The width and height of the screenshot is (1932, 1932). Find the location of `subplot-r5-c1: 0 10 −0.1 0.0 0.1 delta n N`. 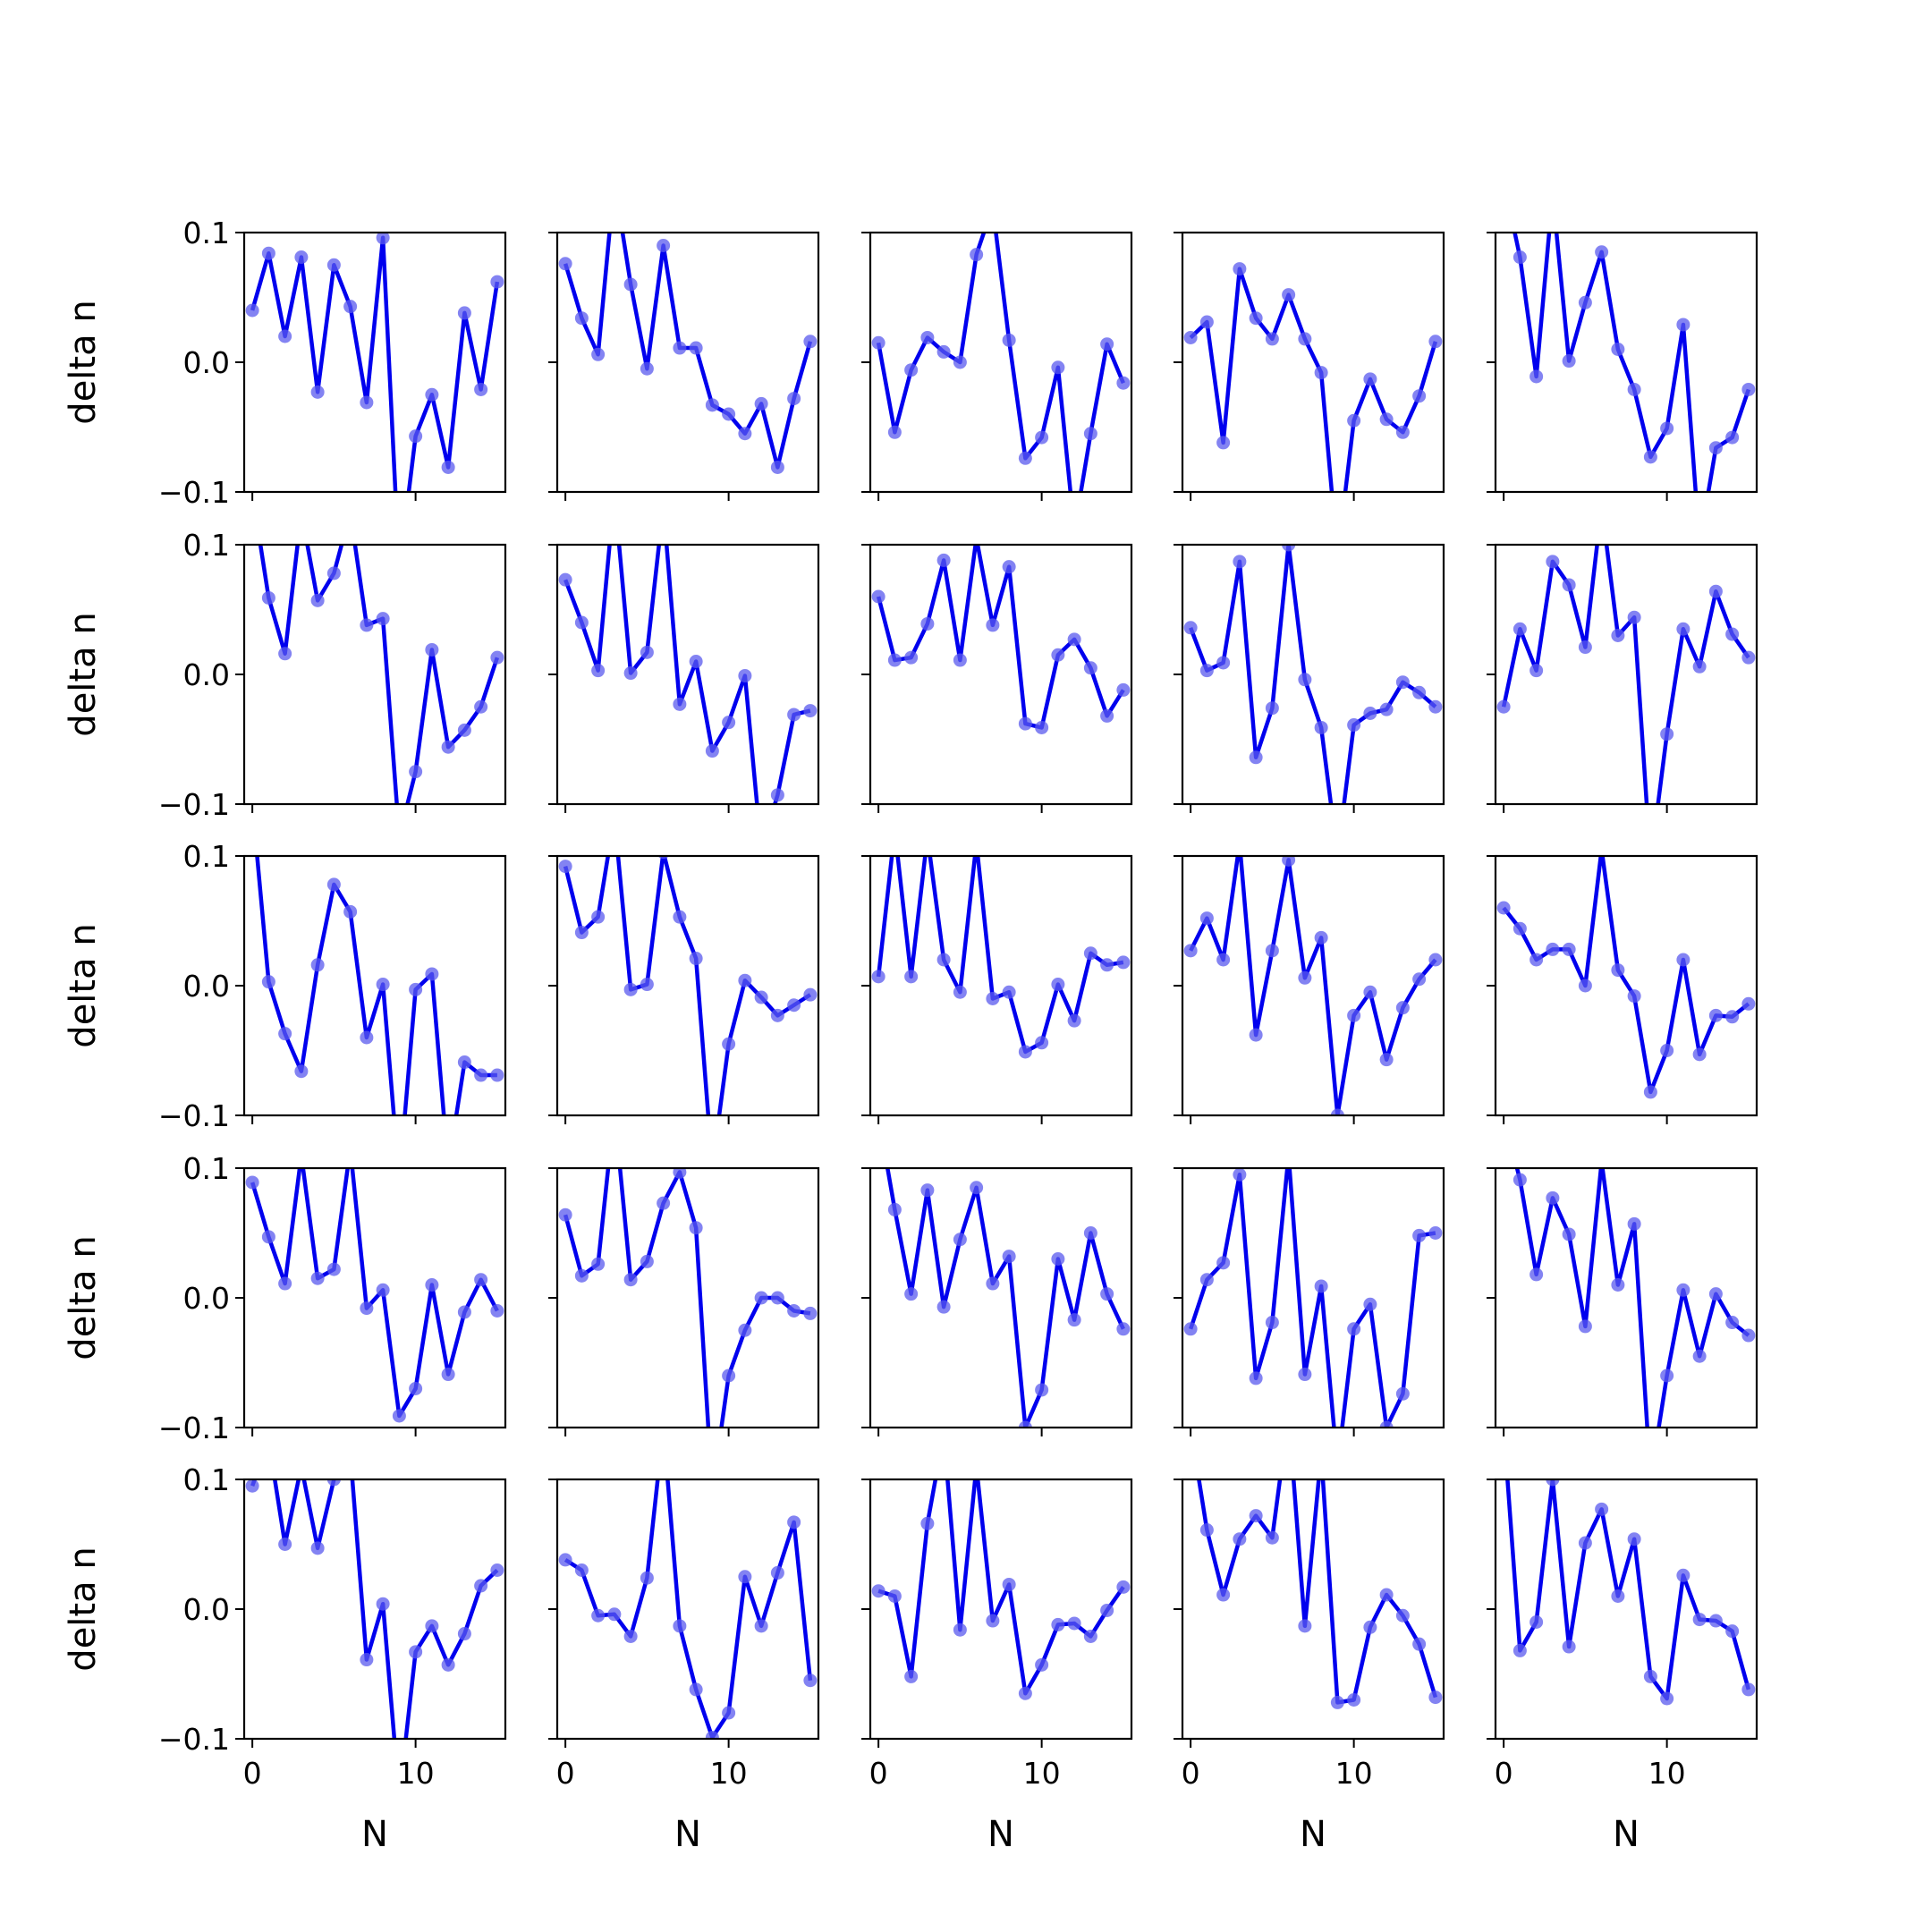

subplot-r5-c1: 0 10 −0.1 0.0 0.1 delta n N is located at coordinates (285, 1644).